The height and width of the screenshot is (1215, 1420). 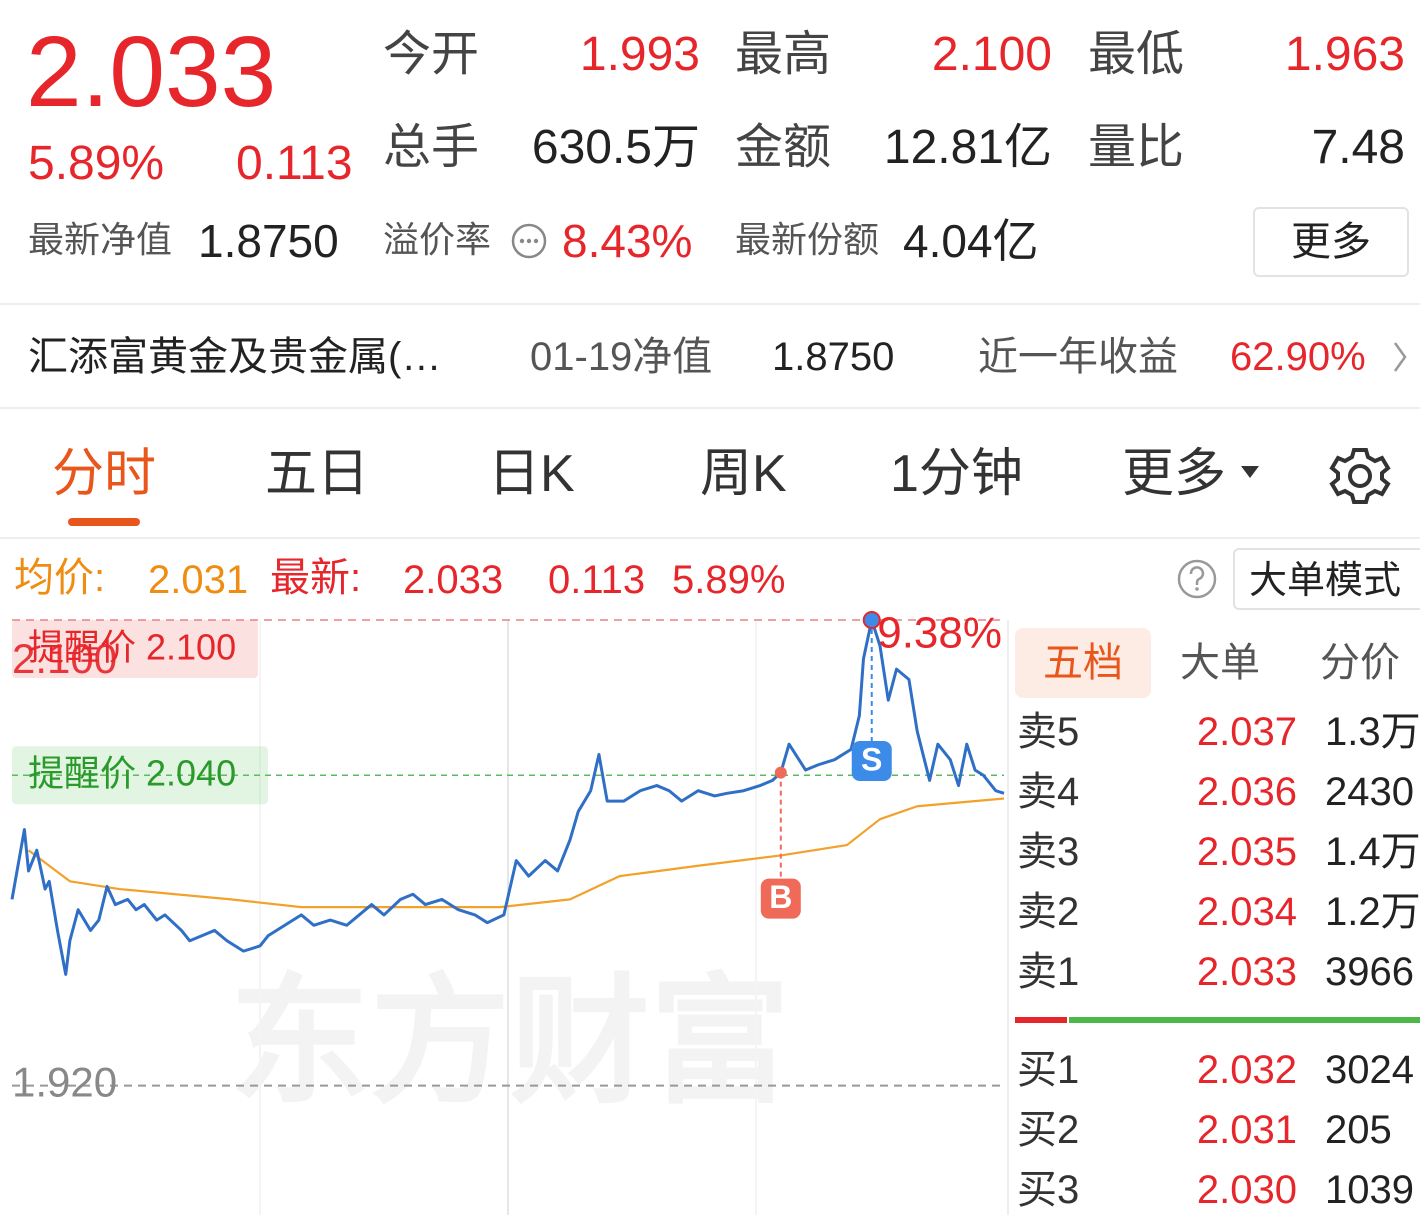 What do you see at coordinates (268, 241) in the screenshot?
I see `nav-value: 1.8750` at bounding box center [268, 241].